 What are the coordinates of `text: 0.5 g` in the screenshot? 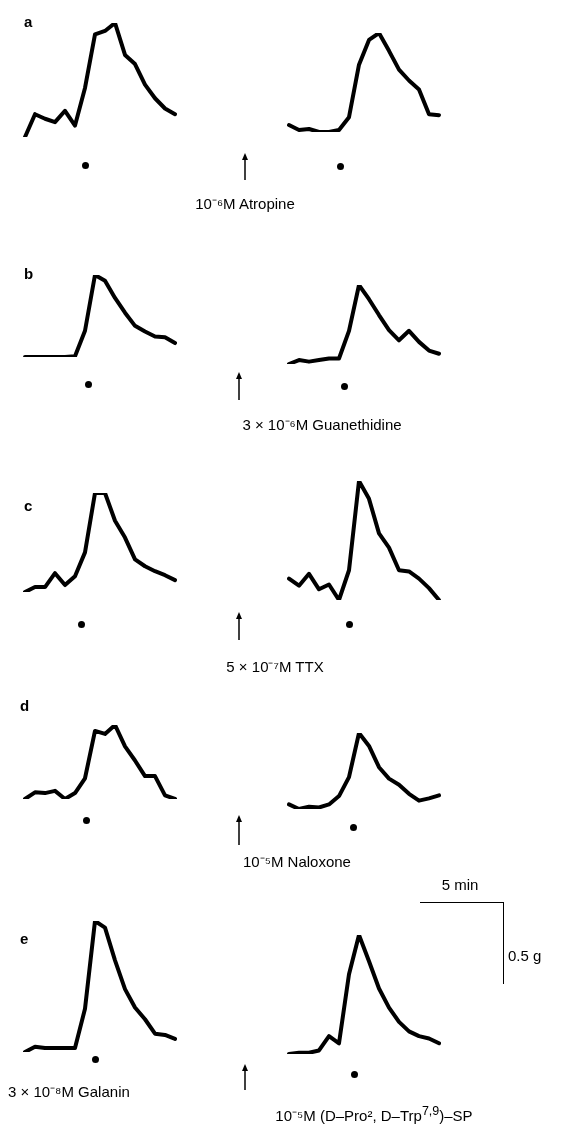 It's located at (525, 956).